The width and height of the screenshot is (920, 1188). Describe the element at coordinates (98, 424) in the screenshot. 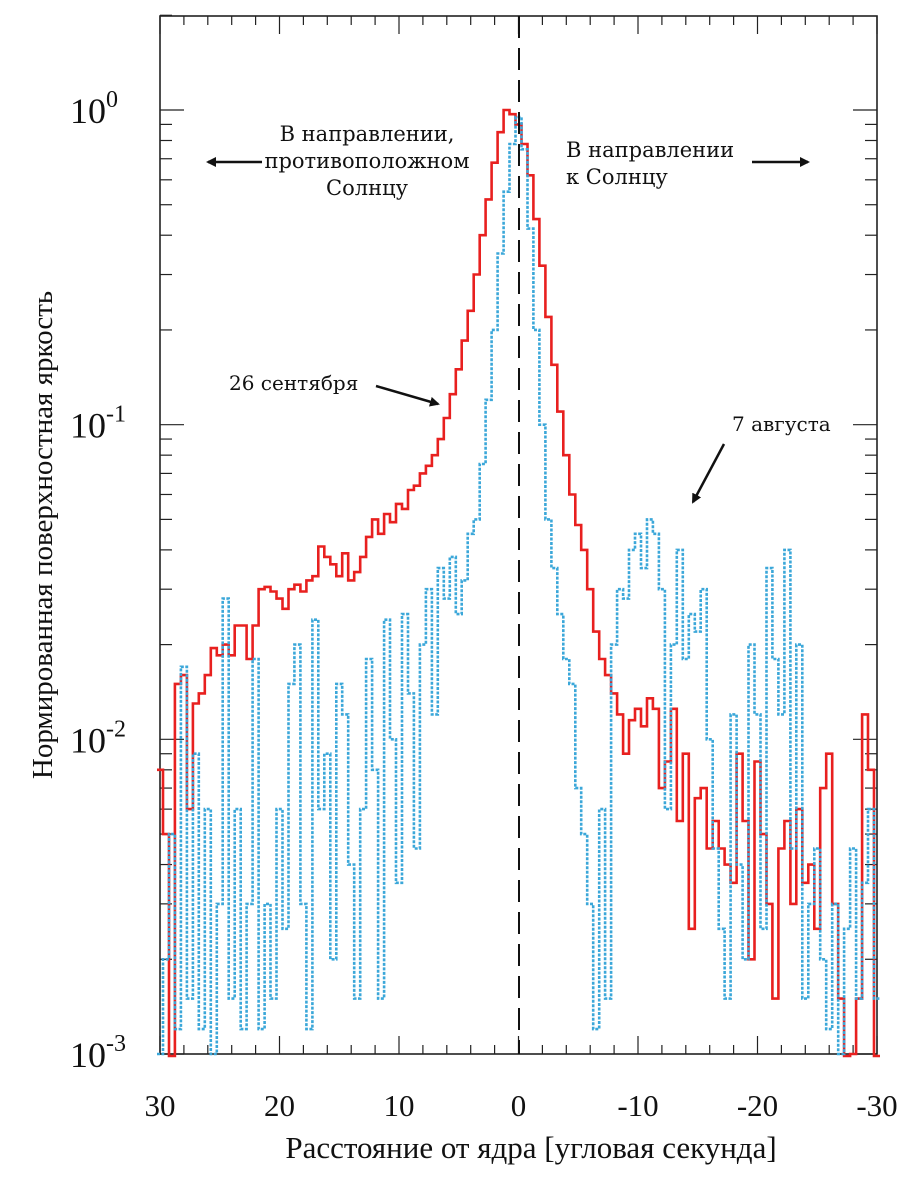

I see `y-tick-label: 10⁻¹` at that location.